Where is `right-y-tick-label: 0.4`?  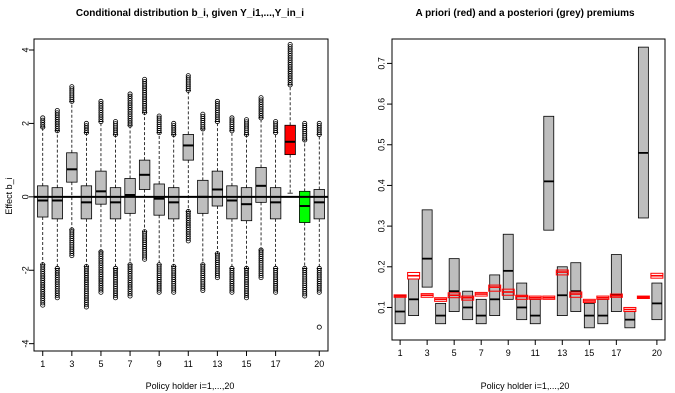 right-y-tick-label: 0.4 is located at coordinates (381, 185).